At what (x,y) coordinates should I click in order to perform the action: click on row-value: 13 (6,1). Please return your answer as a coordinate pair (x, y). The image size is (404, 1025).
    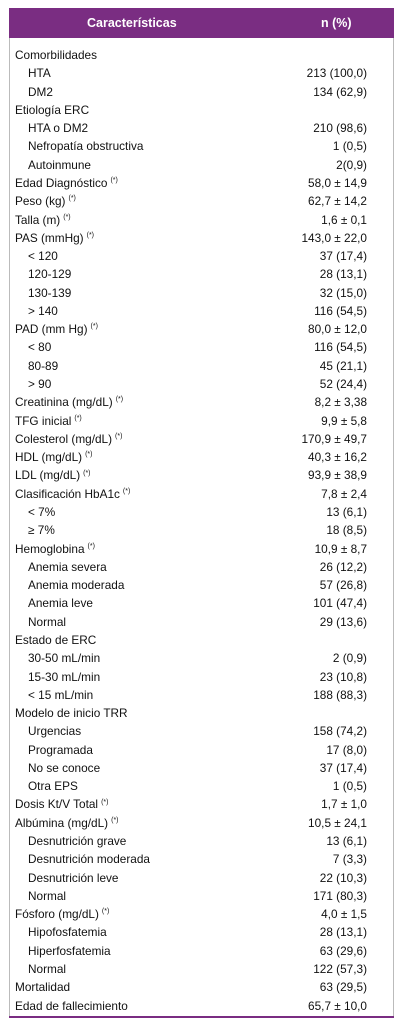
    Looking at the image, I should click on (346, 841).